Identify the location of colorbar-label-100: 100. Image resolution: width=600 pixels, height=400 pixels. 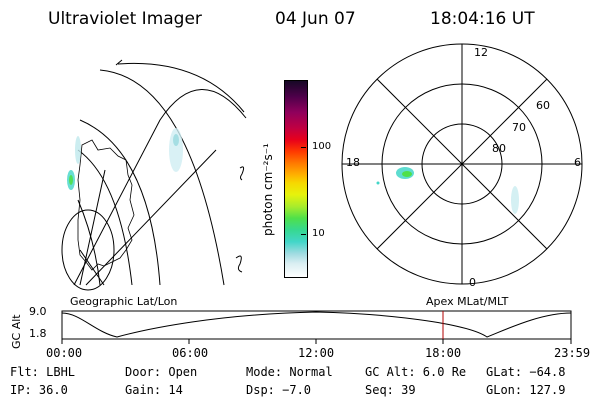
(322, 146).